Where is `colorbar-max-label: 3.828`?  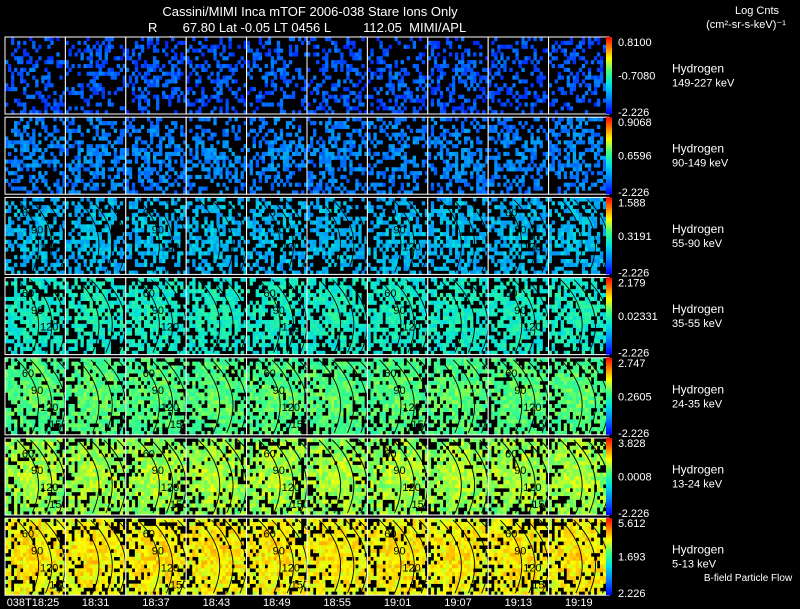
colorbar-max-label: 3.828 is located at coordinates (632, 444).